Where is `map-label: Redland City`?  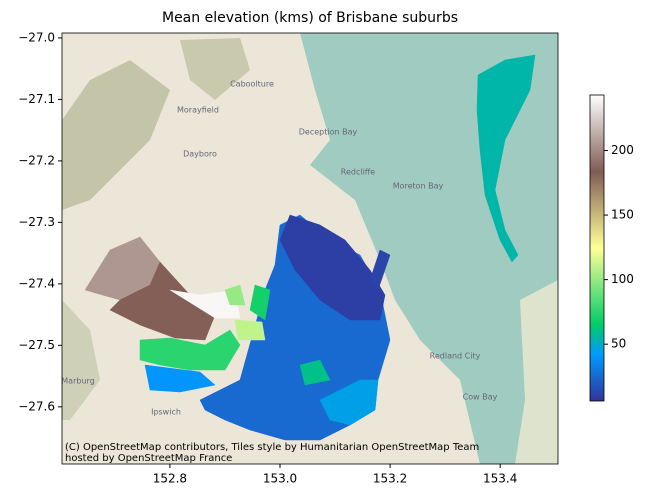 map-label: Redland City is located at coordinates (455, 356).